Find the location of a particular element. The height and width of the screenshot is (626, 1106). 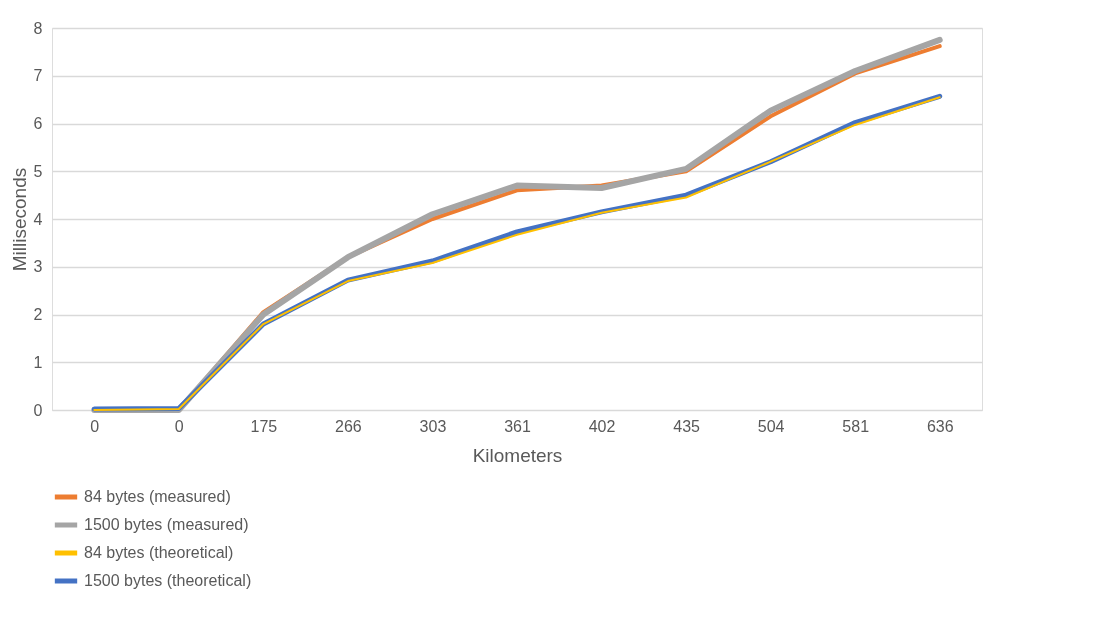

legend-label: 84 bytes (measured) is located at coordinates (157, 496).